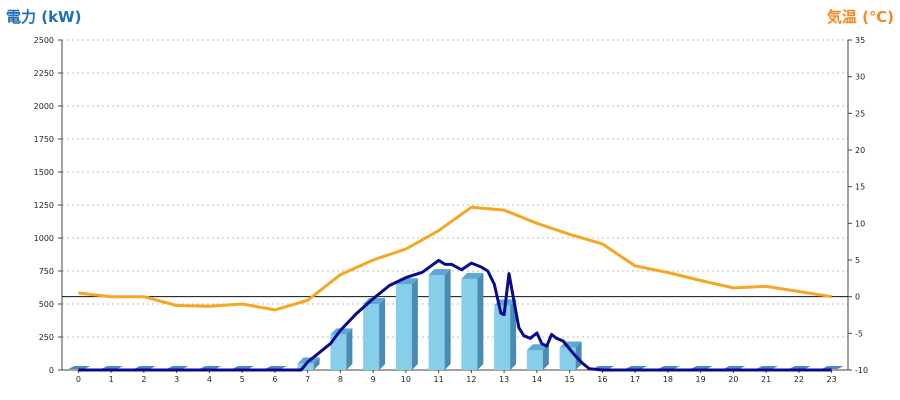  Describe the element at coordinates (439, 379) in the screenshot. I see `x-tick-label: 11` at that location.